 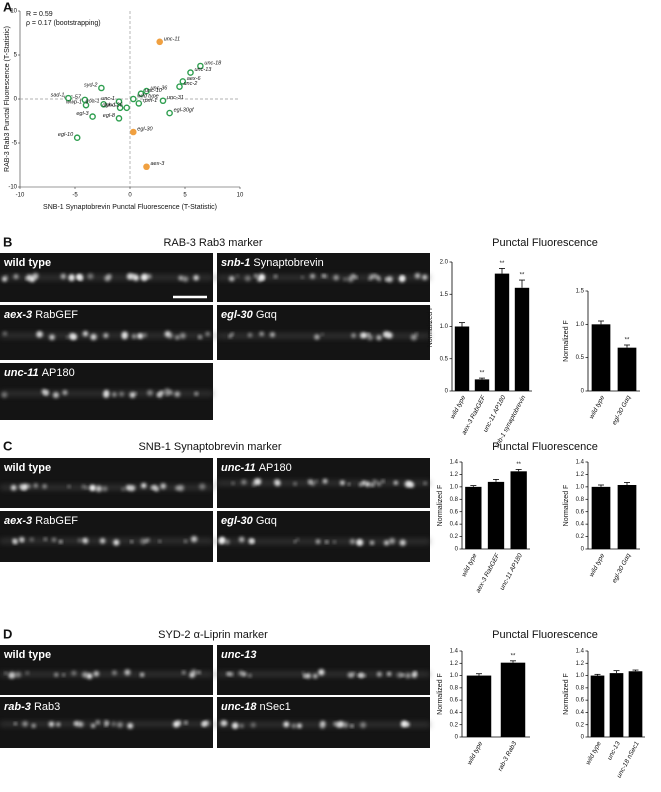 I want to click on y-tick-label: -10, so click(x=12, y=188).